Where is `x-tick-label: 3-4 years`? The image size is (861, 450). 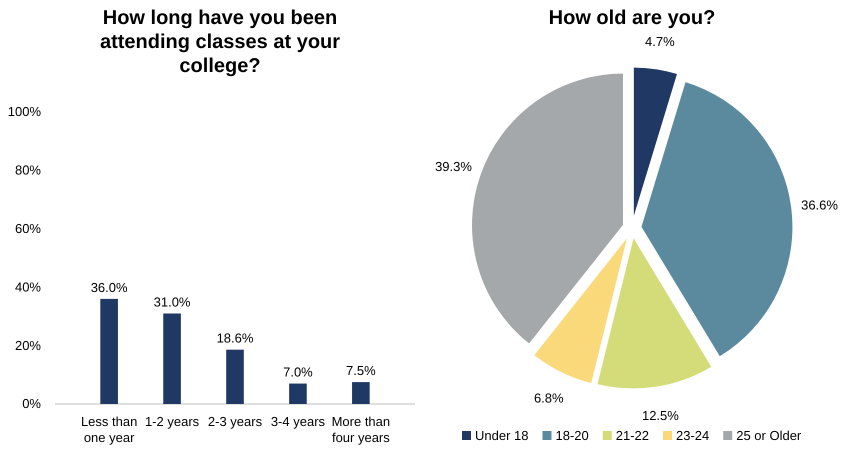
x-tick-label: 3-4 years is located at coordinates (298, 421).